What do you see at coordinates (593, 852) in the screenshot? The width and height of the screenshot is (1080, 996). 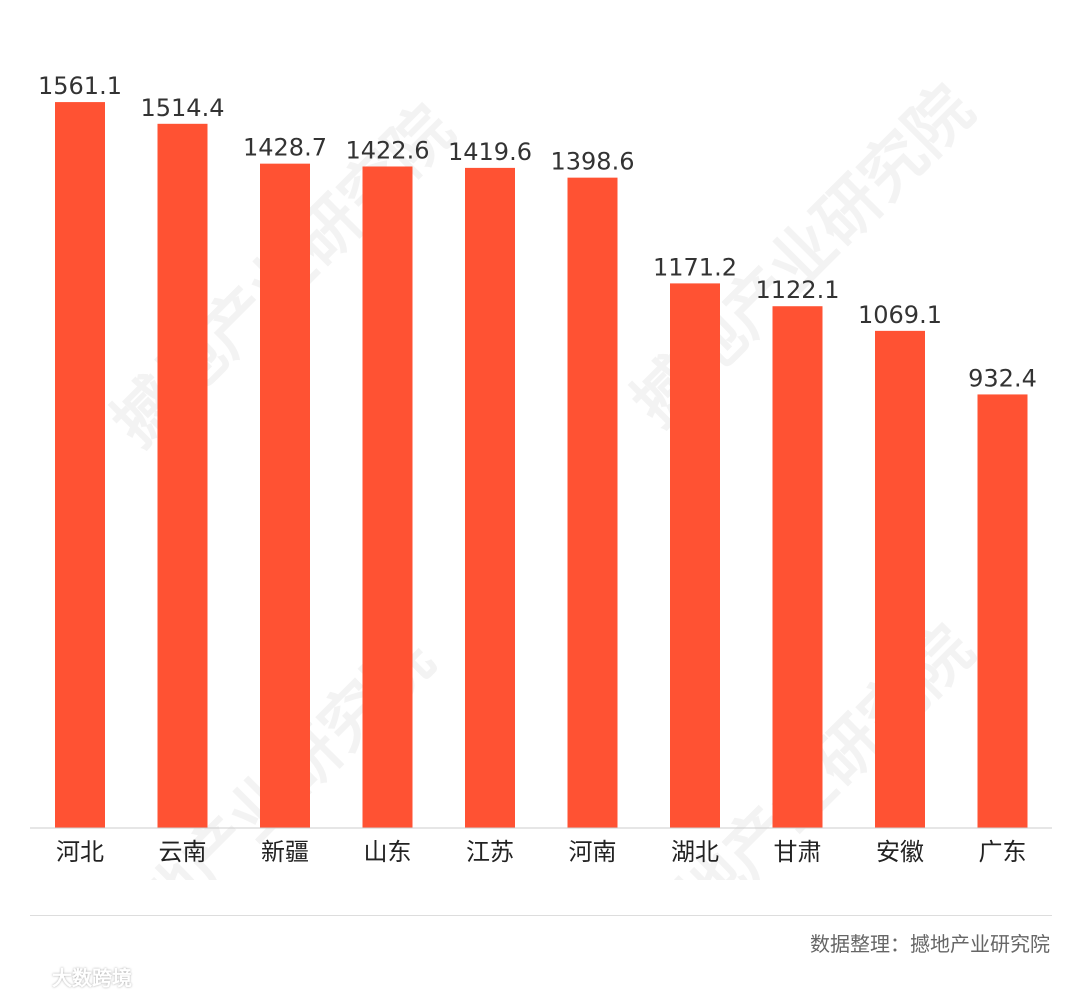 I see `x-tick-label: 河南` at bounding box center [593, 852].